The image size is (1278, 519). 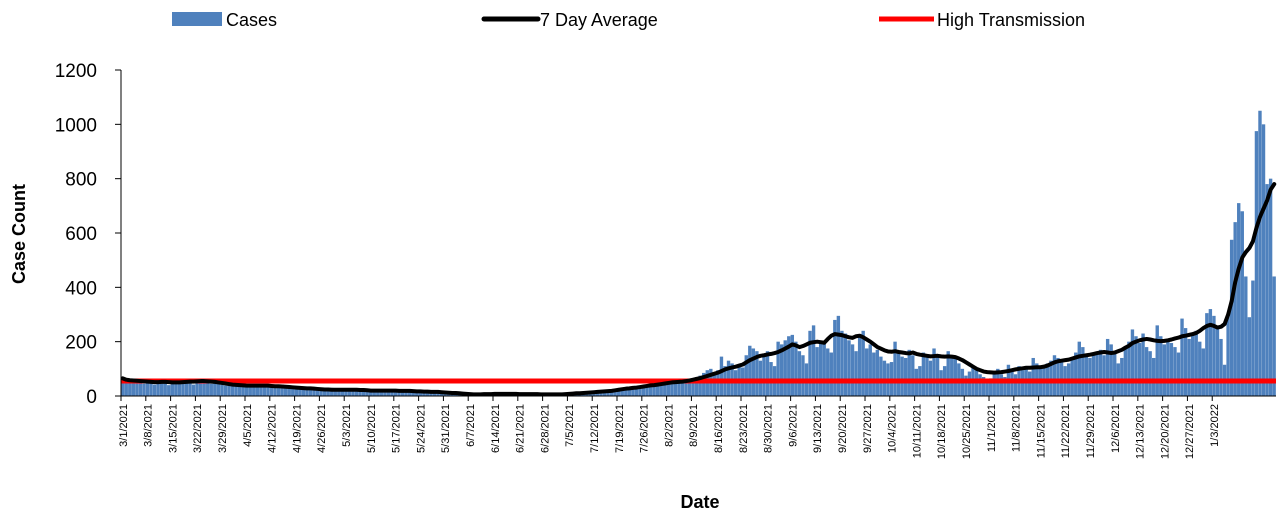 What do you see at coordinates (719, 428) in the screenshot?
I see `x-tick-label: 8/16/2021` at bounding box center [719, 428].